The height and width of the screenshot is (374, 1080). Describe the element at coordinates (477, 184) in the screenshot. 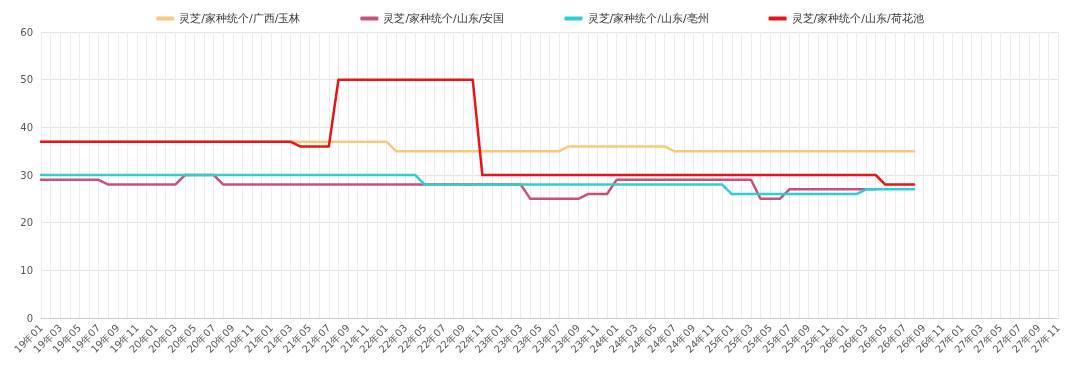

I see `line-series` at that location.